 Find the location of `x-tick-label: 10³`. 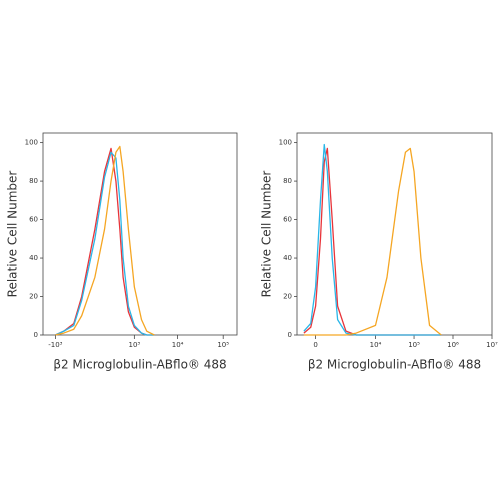

x-tick-label: 10³ is located at coordinates (134, 345).